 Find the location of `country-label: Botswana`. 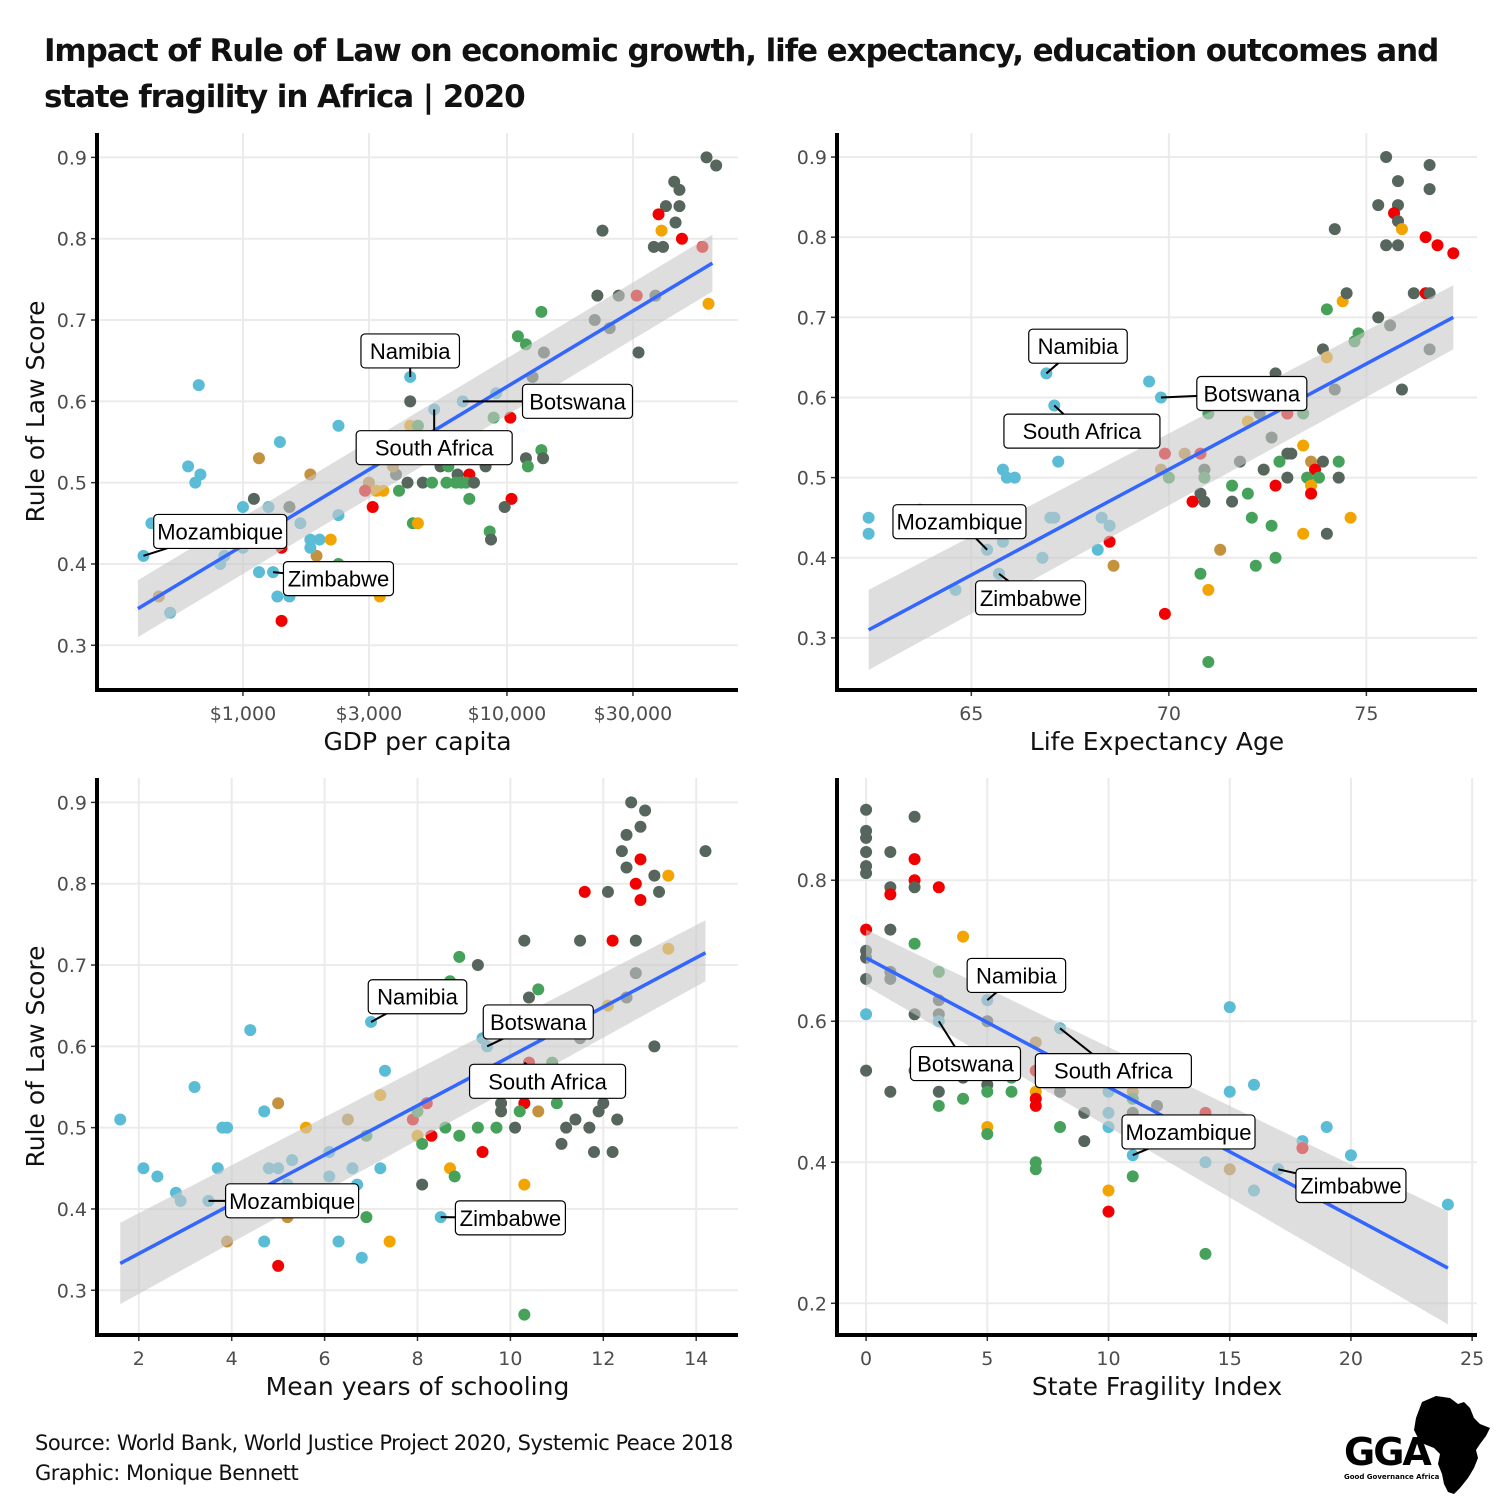

country-label: Botswana is located at coordinates (1252, 393).